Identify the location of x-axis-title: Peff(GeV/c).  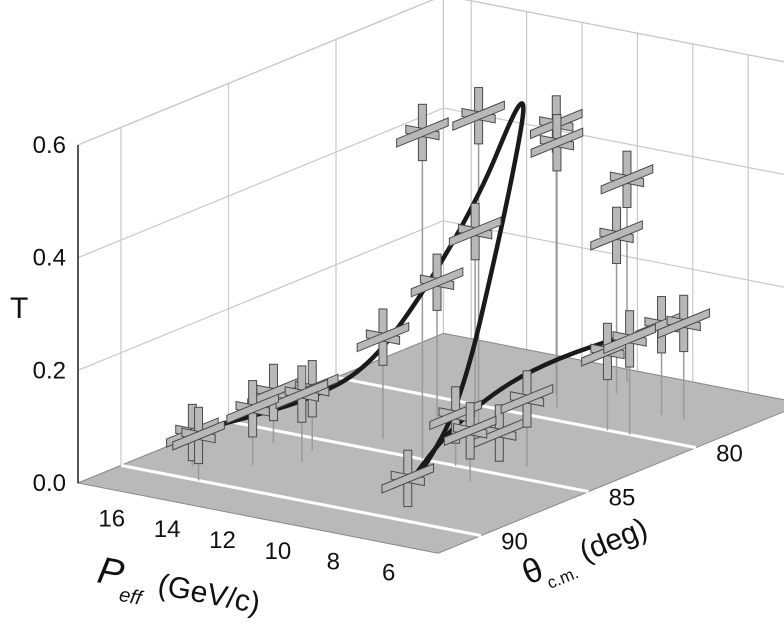
(178, 587).